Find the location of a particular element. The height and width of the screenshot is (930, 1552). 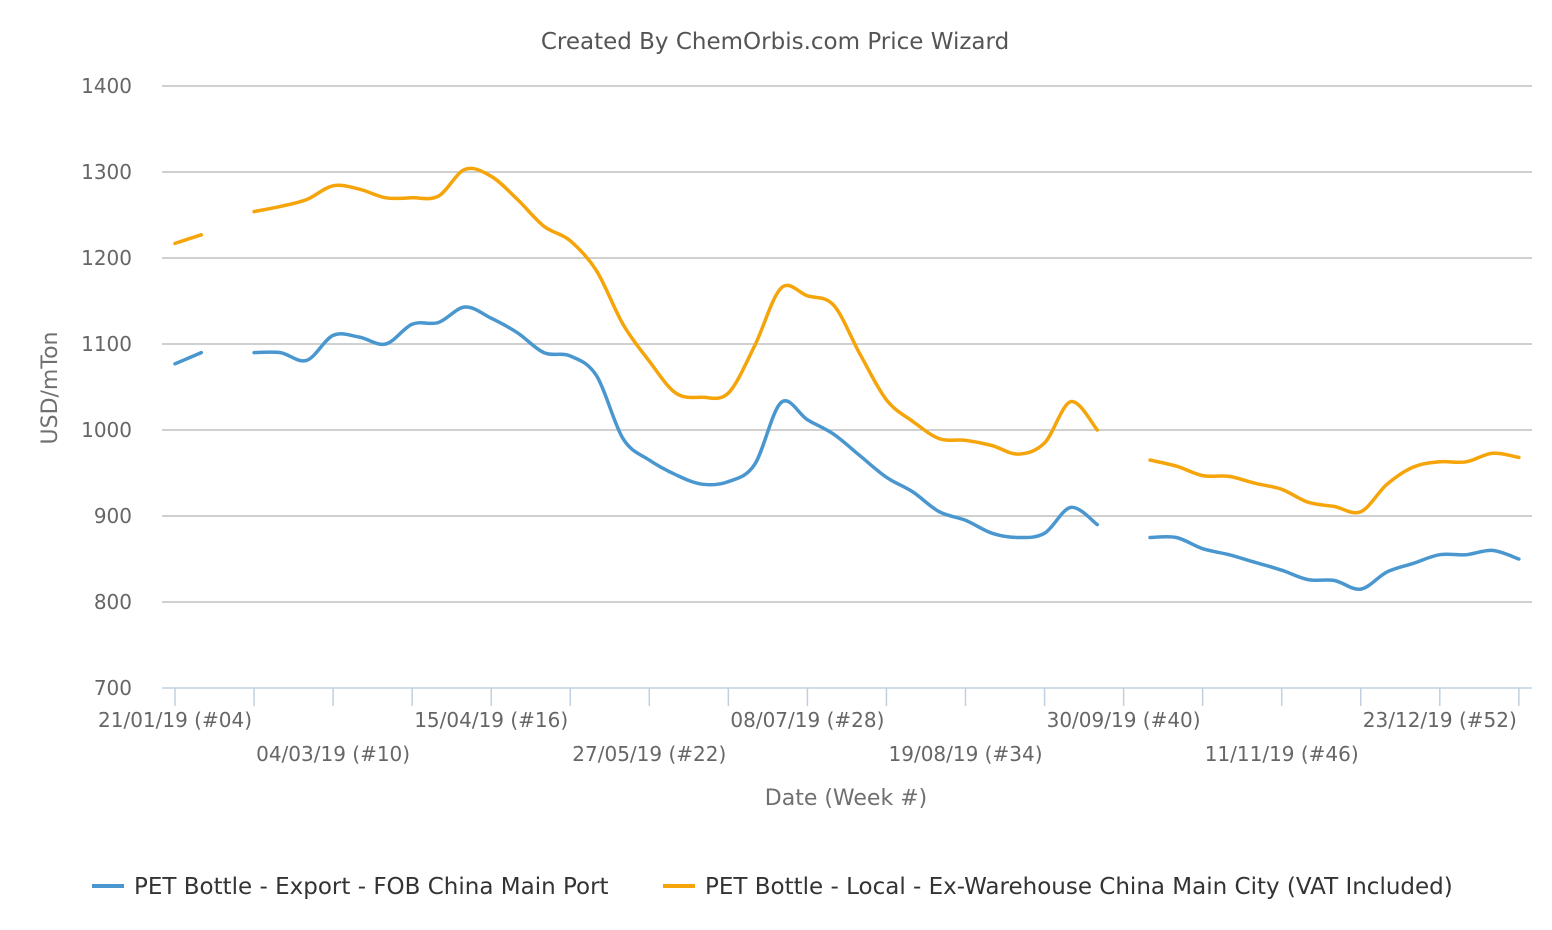

x-tick-label: 04/03/19 (#10) is located at coordinates (333, 754).